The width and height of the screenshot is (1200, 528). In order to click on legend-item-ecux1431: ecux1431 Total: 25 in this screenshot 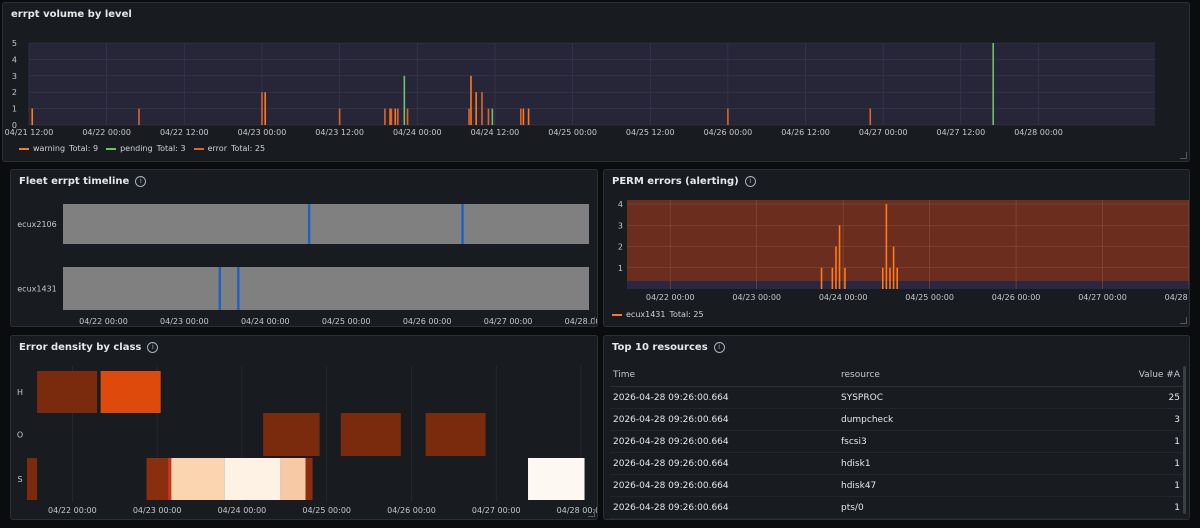, I will do `click(658, 314)`.